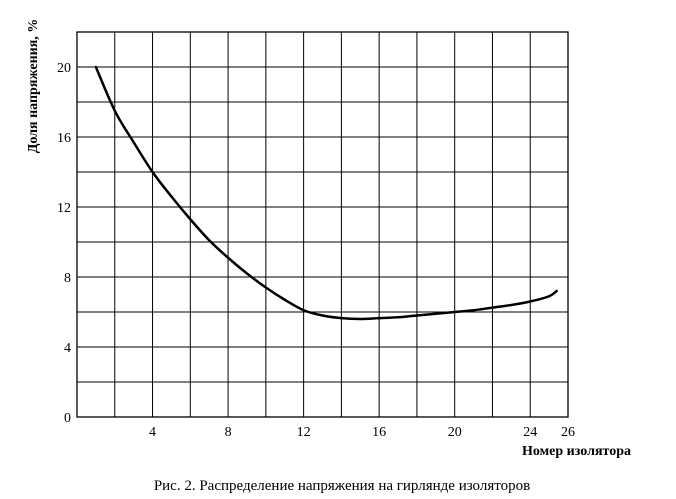  What do you see at coordinates (379, 432) in the screenshot?
I see `x-tick-label: 16` at bounding box center [379, 432].